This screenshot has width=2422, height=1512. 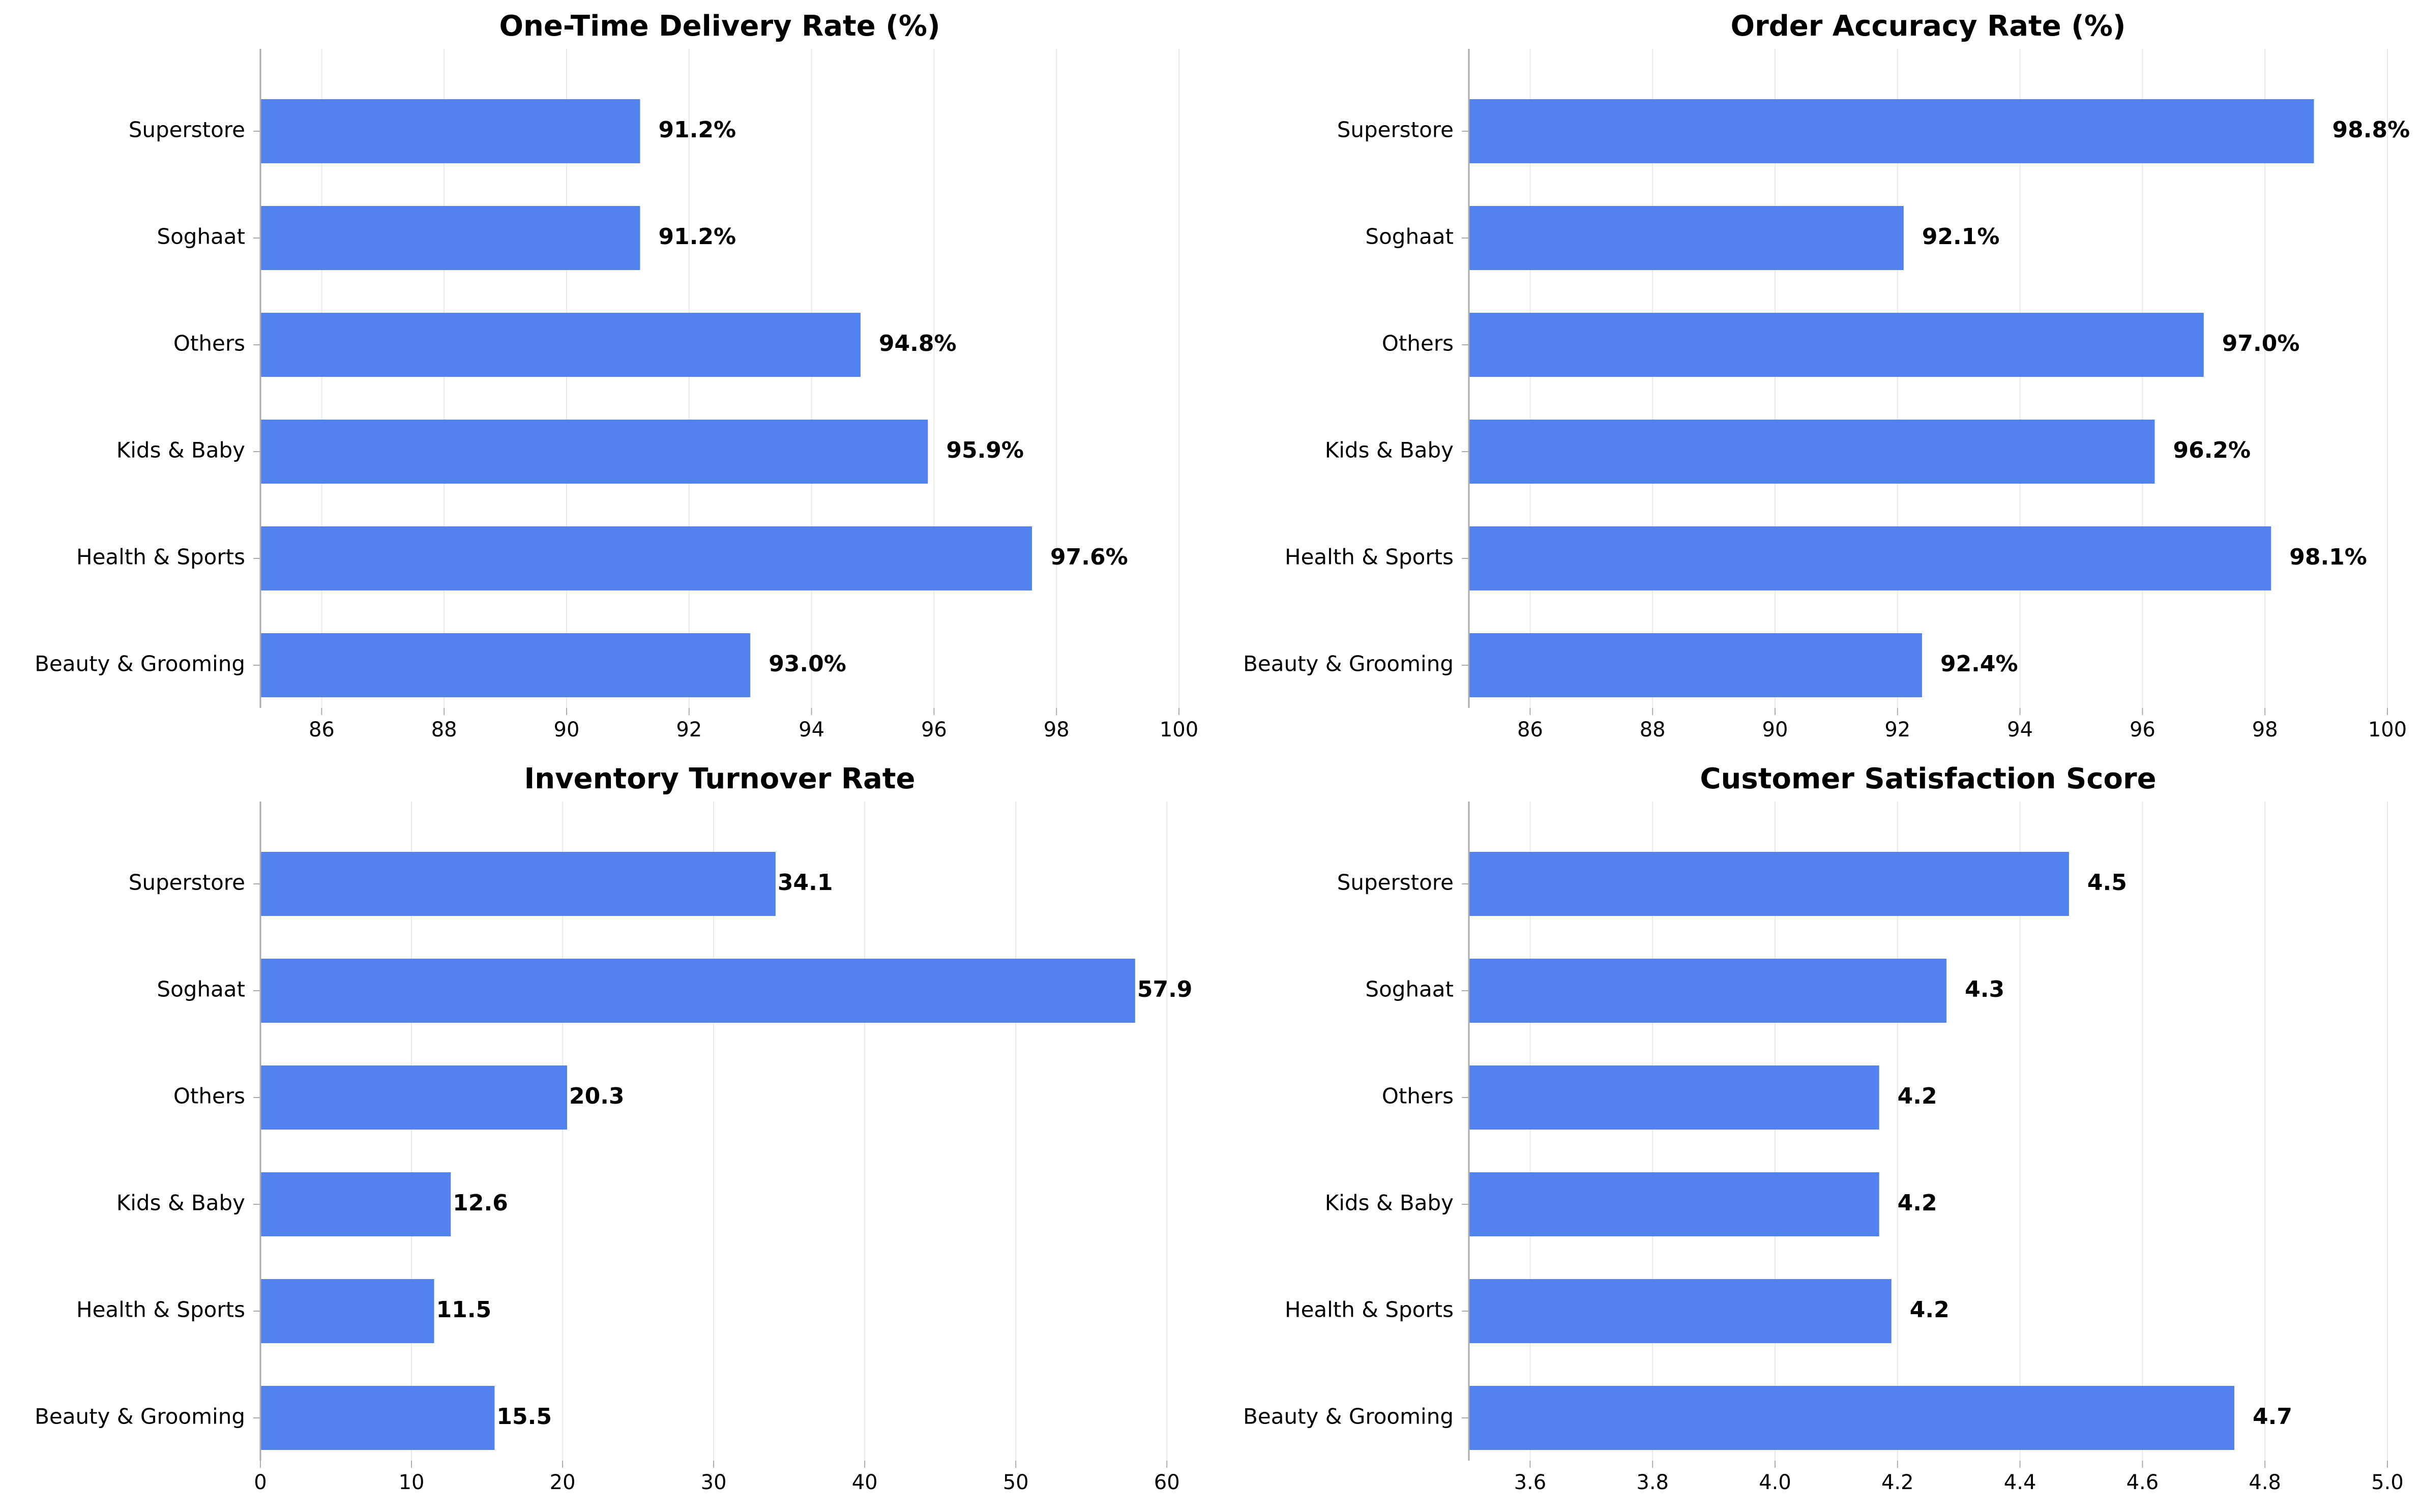 I want to click on x-tick-label: 92, so click(x=689, y=730).